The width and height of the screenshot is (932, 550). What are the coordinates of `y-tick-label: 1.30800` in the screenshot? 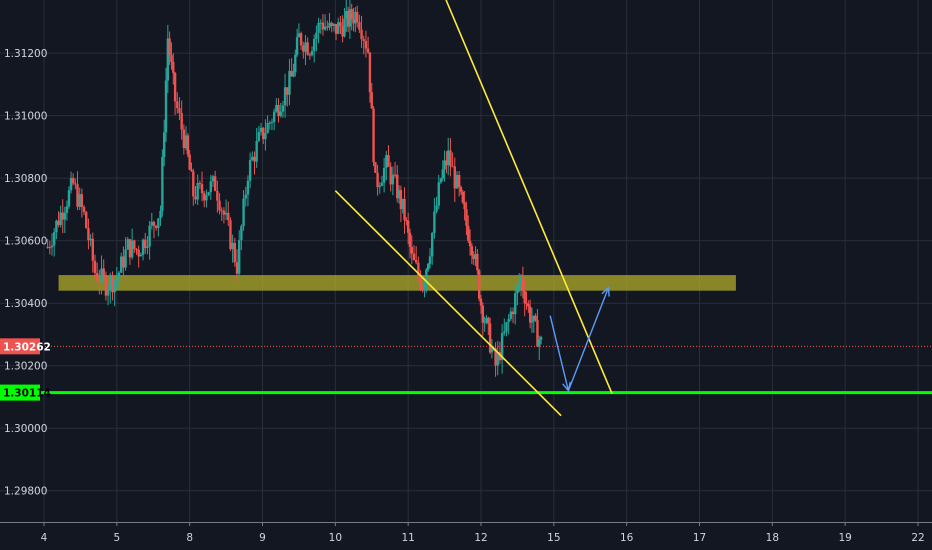 It's located at (25, 179).